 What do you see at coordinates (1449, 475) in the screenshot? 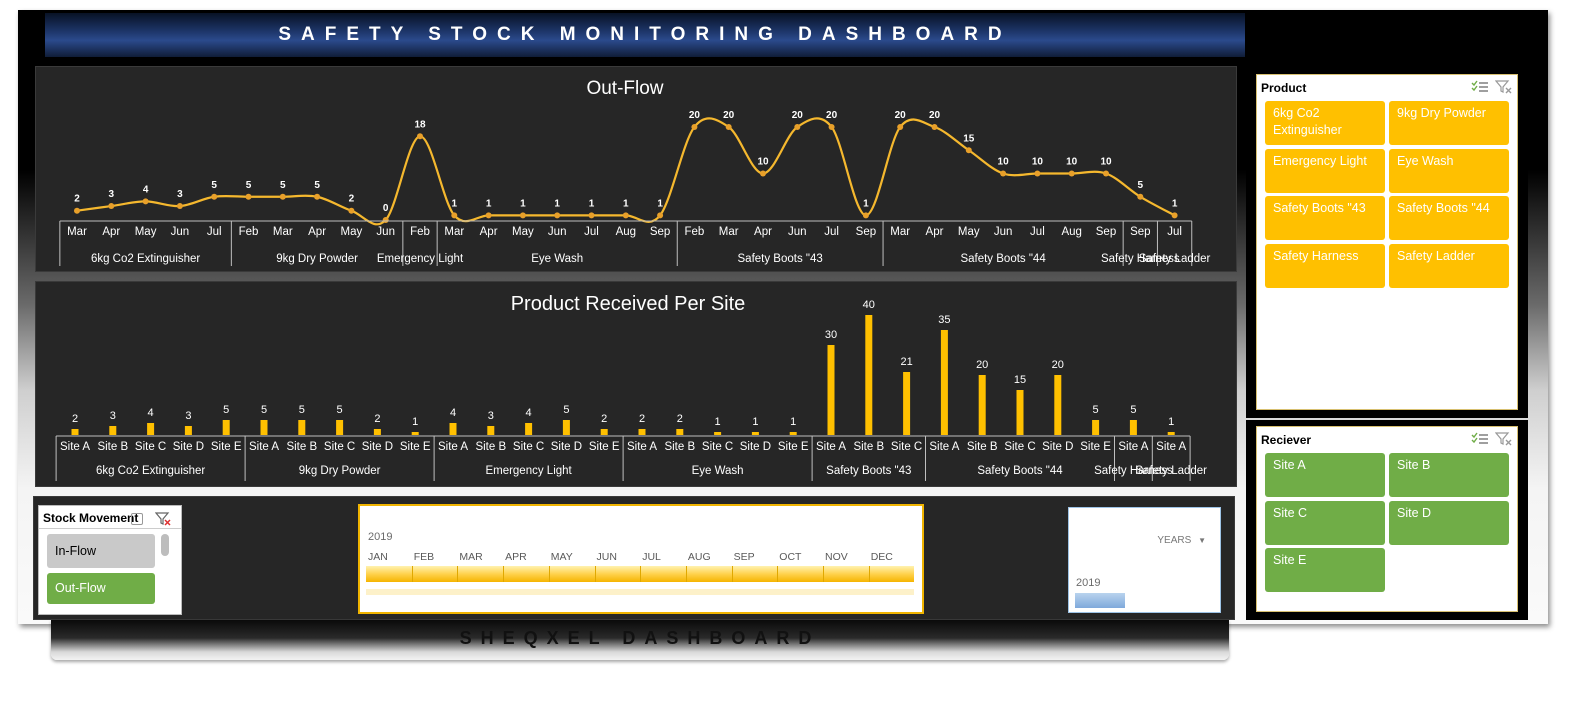
I see `receiver-slicer-item: Site B` at bounding box center [1449, 475].